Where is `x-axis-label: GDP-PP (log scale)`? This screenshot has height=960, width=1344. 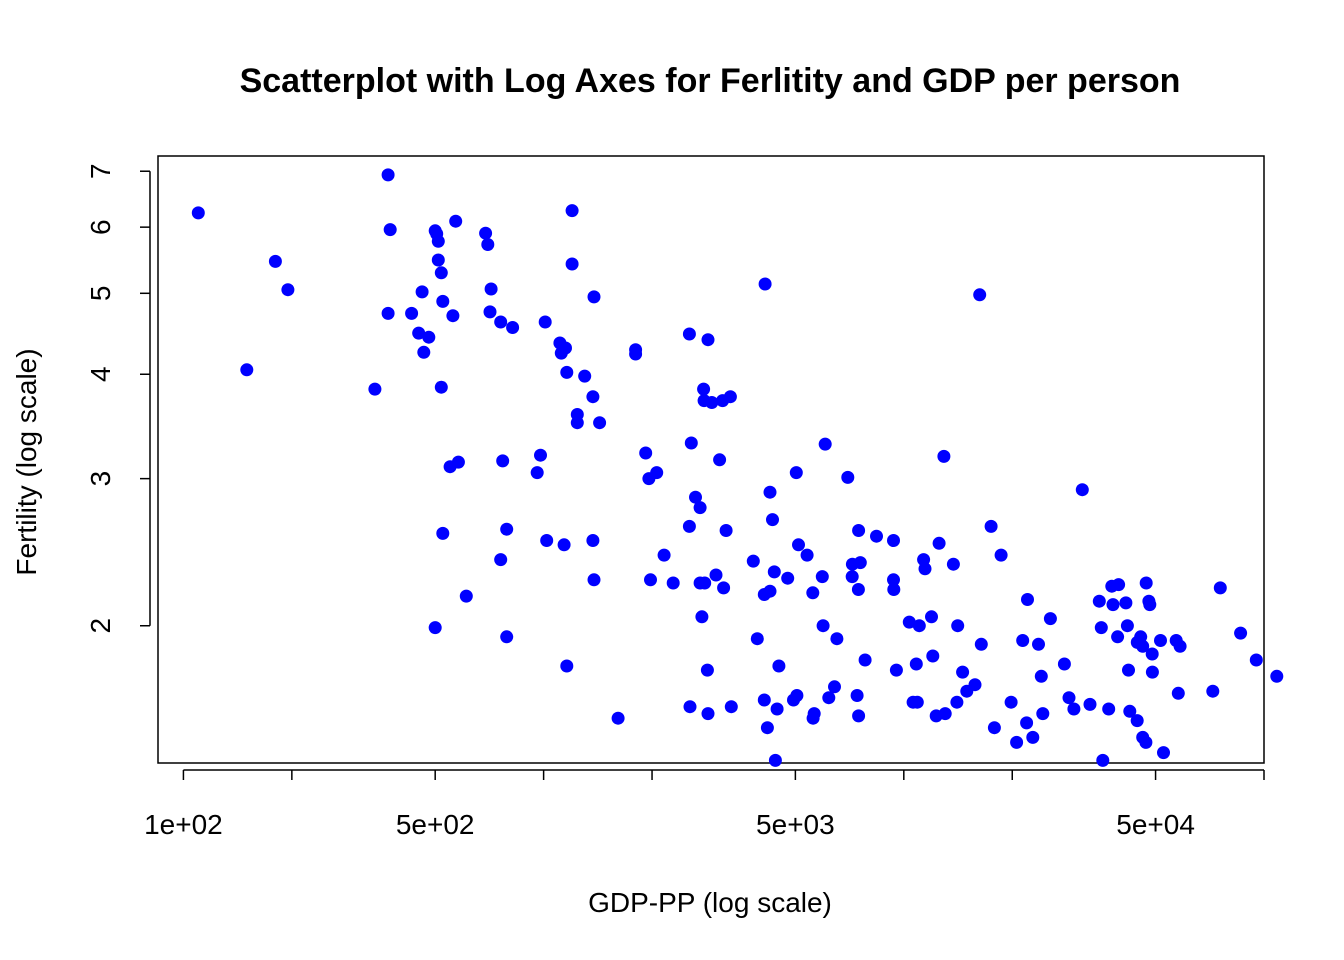 x-axis-label: GDP-PP (log scale) is located at coordinates (710, 902).